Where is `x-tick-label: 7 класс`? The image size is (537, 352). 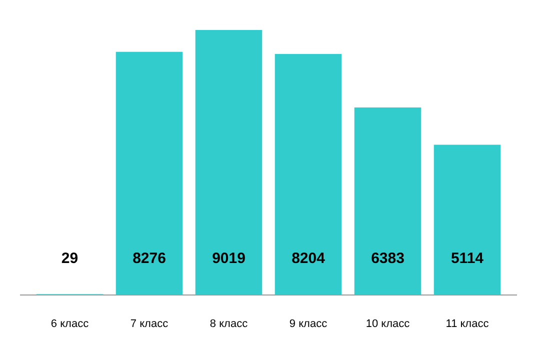 x-tick-label: 7 класс is located at coordinates (149, 324).